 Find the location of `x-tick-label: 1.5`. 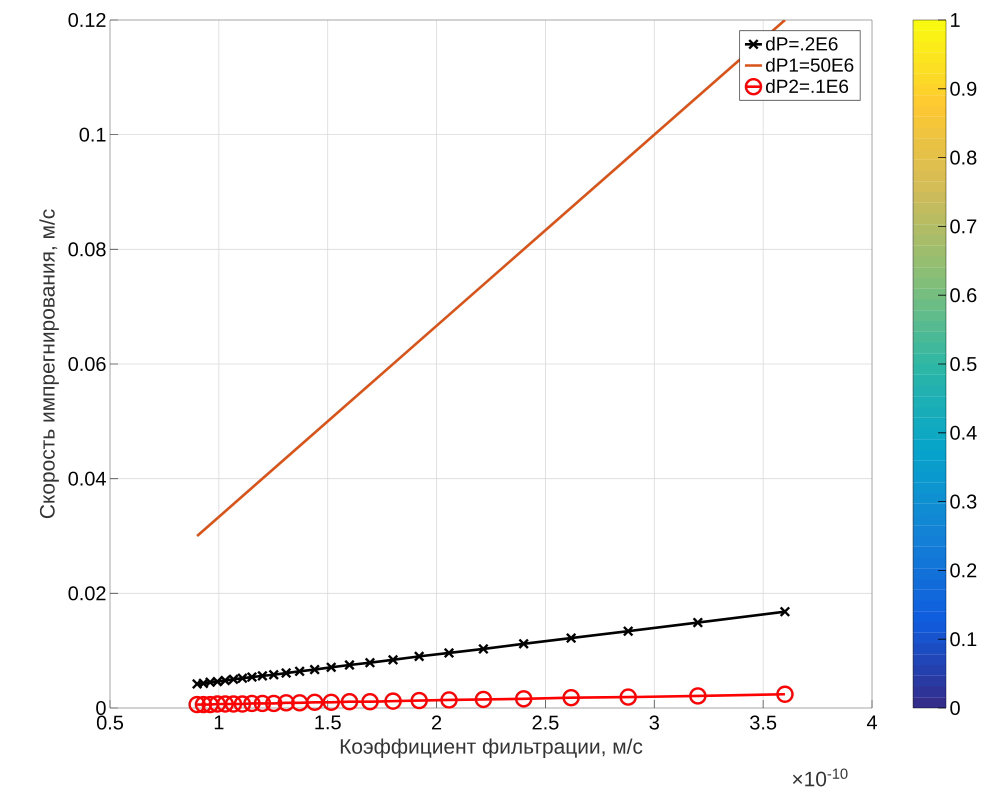

x-tick-label: 1.5 is located at coordinates (328, 723).